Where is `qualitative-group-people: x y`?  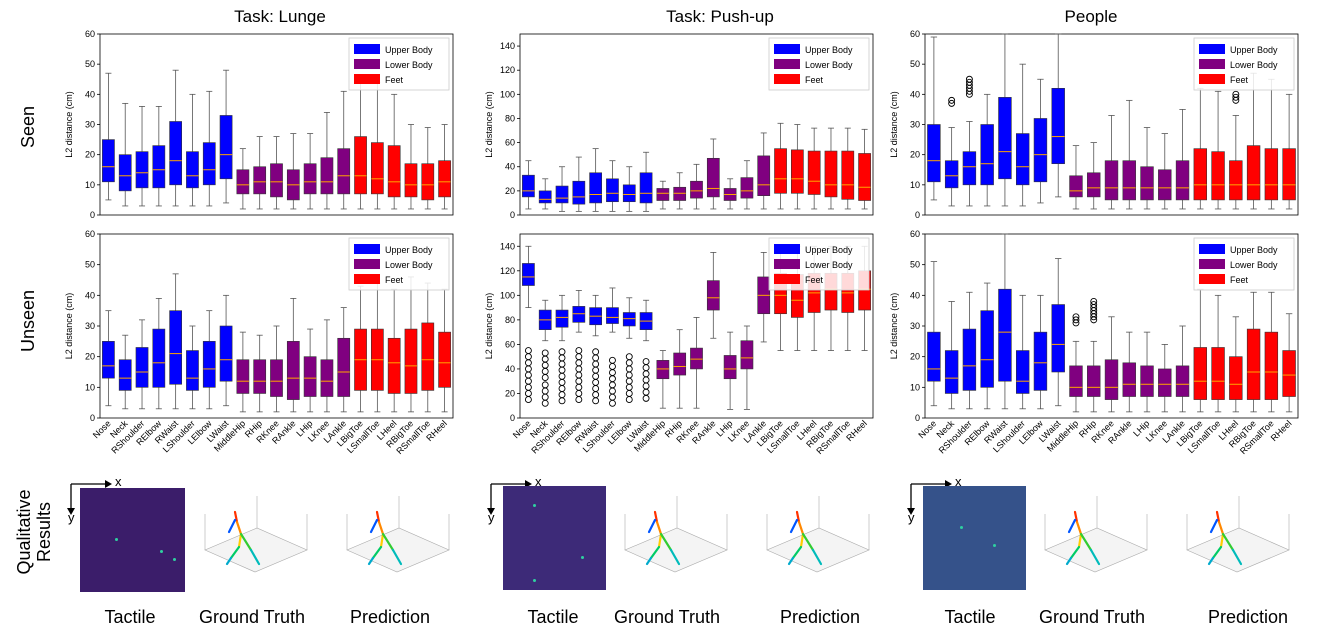 qualitative-group-people: x y is located at coordinates (1105, 536).